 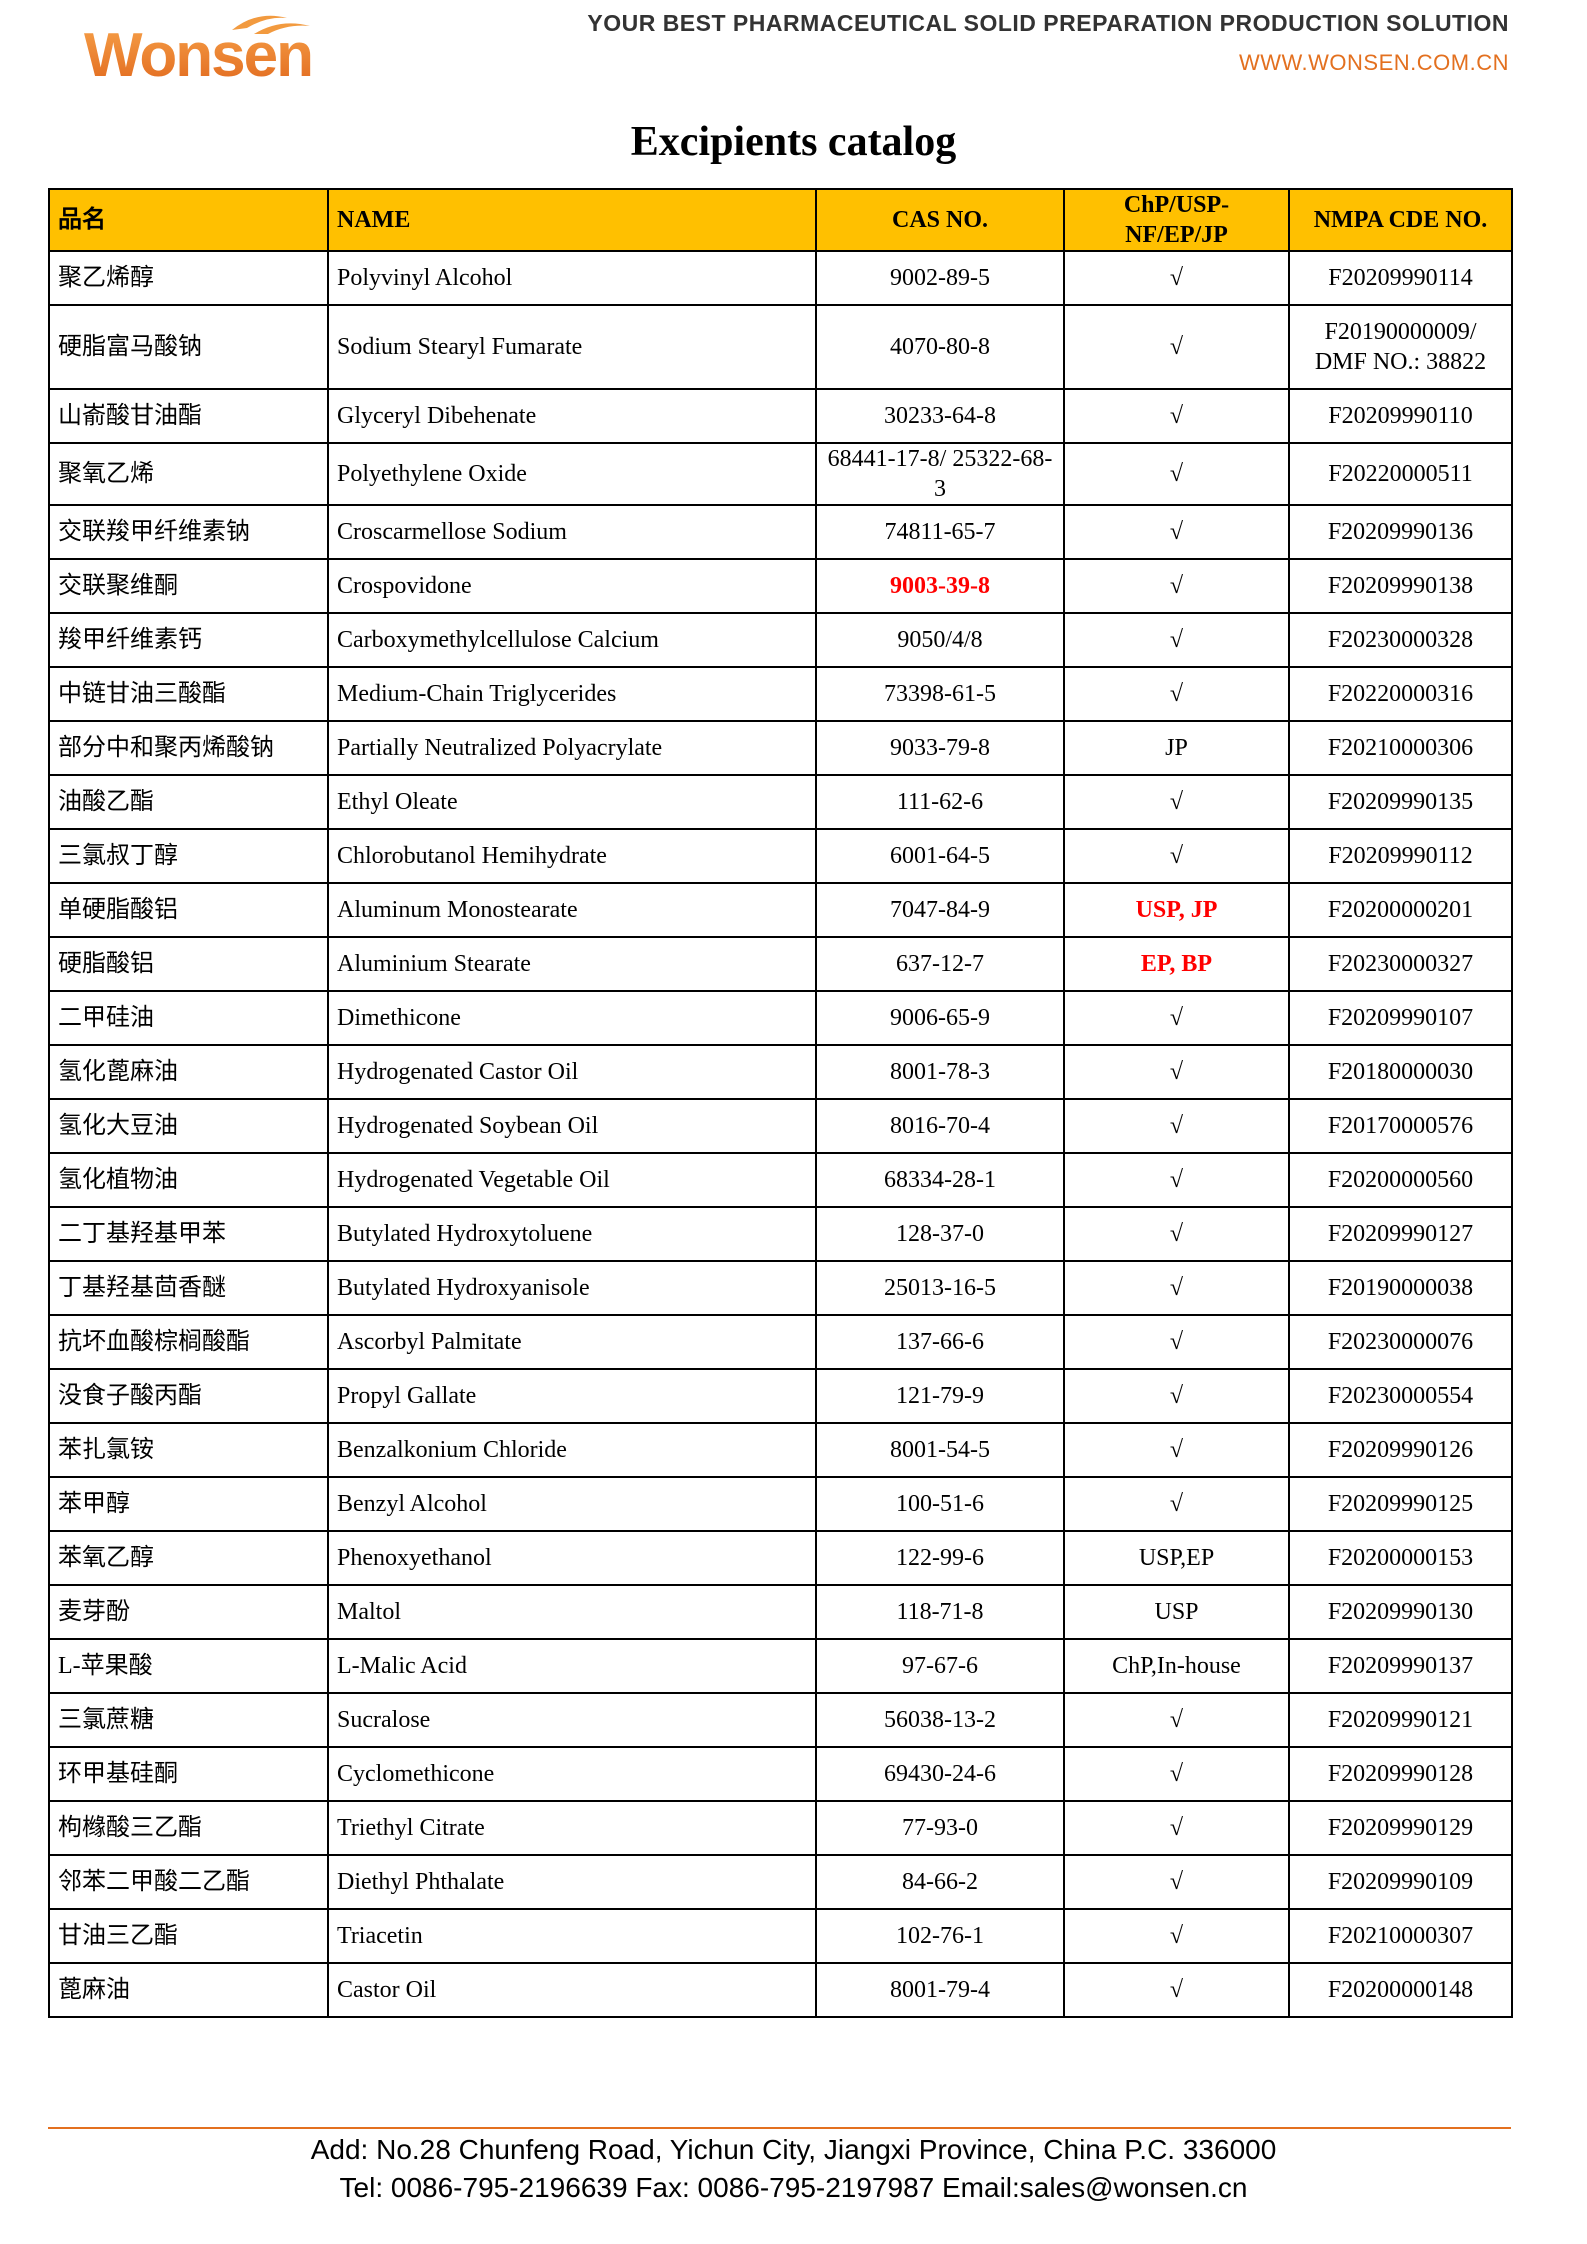 What do you see at coordinates (1400, 1018) in the screenshot?
I see `table-cell: F20209990107` at bounding box center [1400, 1018].